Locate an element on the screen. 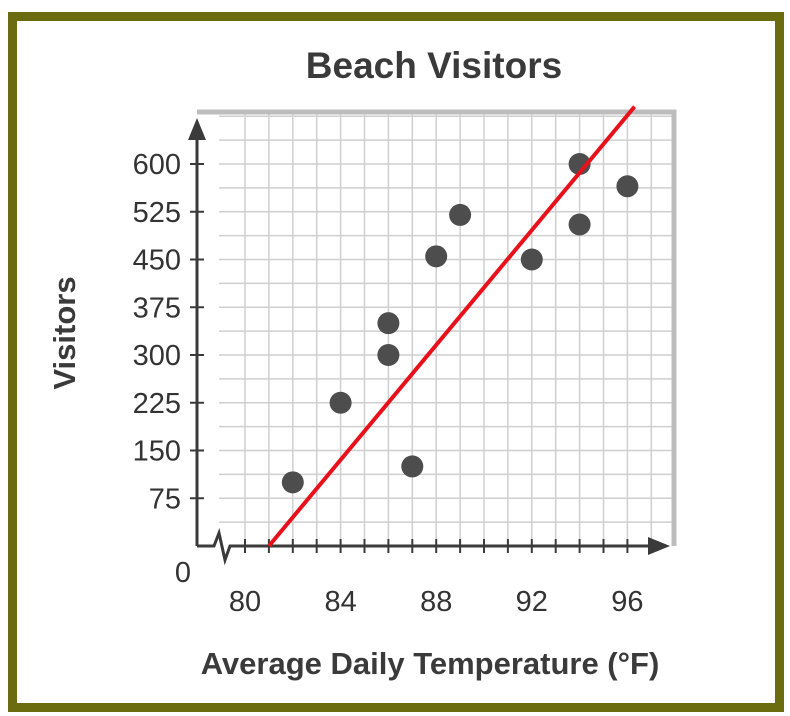 This screenshot has width=790, height=716. y-tick-label: 600 is located at coordinates (157, 165).